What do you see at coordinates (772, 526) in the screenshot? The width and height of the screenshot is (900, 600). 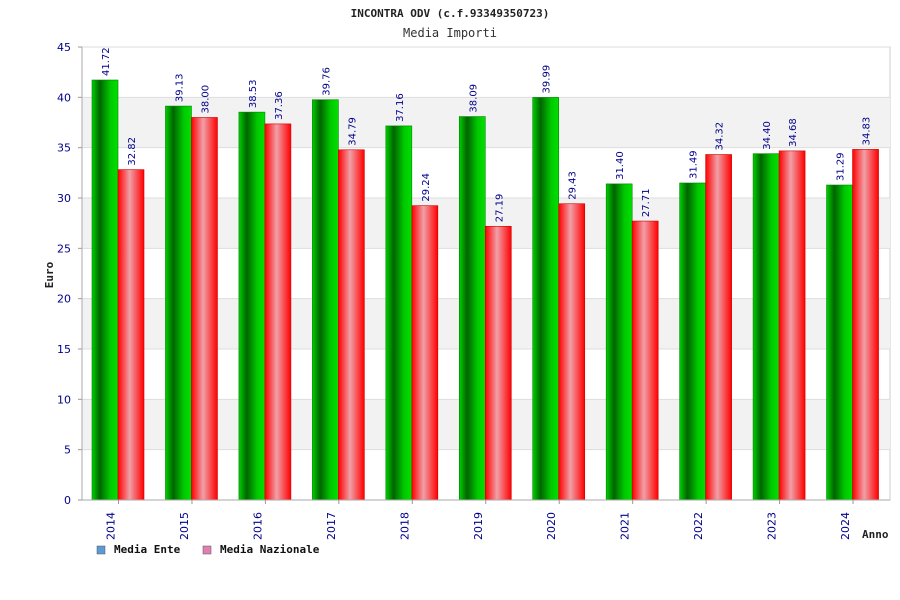 I see `x-tick-label-2023: 2023` at bounding box center [772, 526].